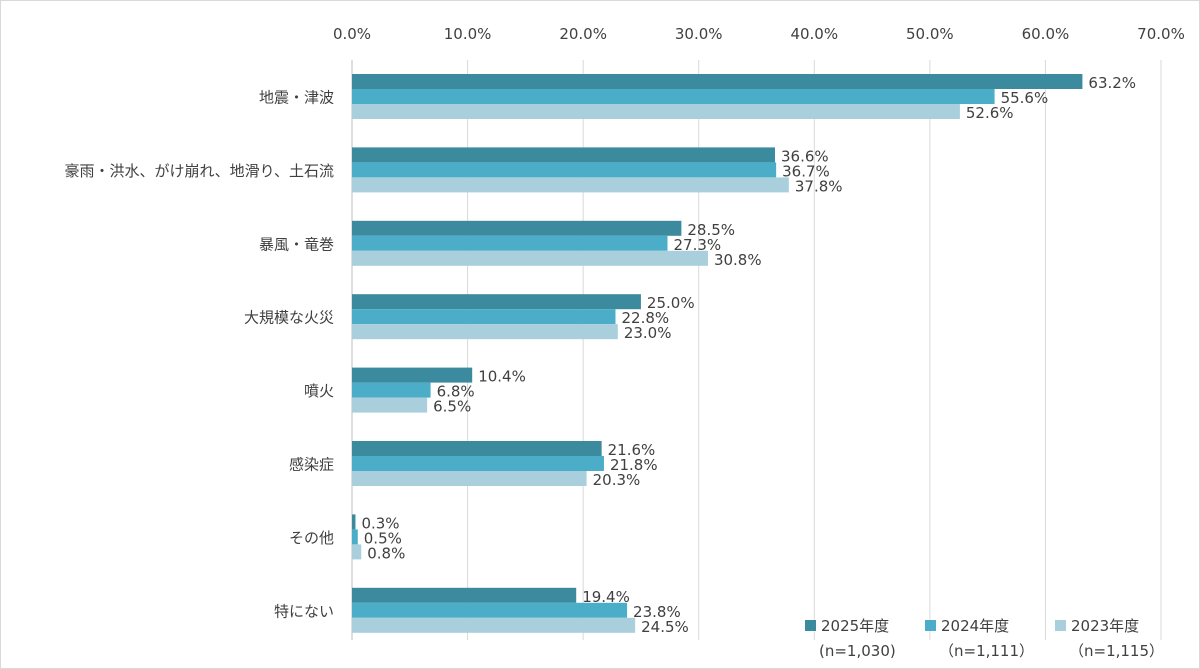 The height and width of the screenshot is (669, 1200). What do you see at coordinates (456, 392) in the screenshot?
I see `data-label: 6.8%` at bounding box center [456, 392].